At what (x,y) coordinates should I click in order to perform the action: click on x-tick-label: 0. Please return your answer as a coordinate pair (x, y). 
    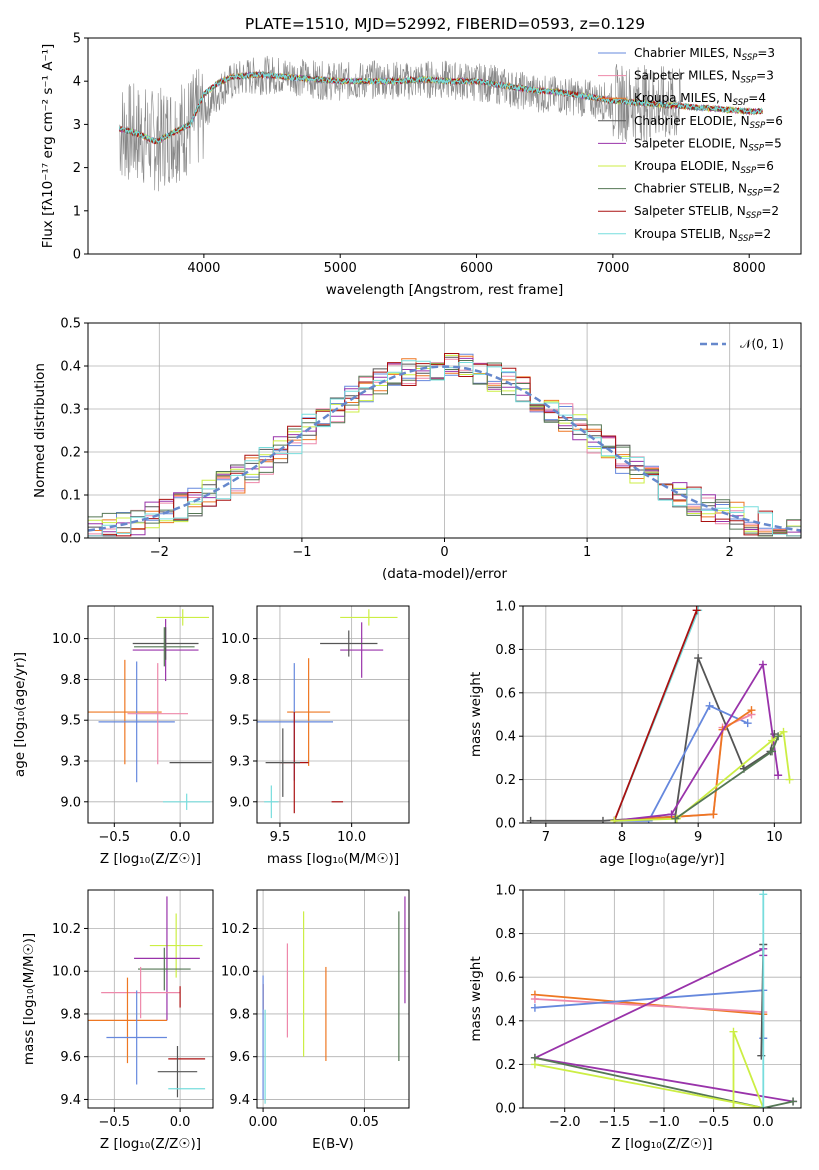
    Looking at the image, I should click on (444, 552).